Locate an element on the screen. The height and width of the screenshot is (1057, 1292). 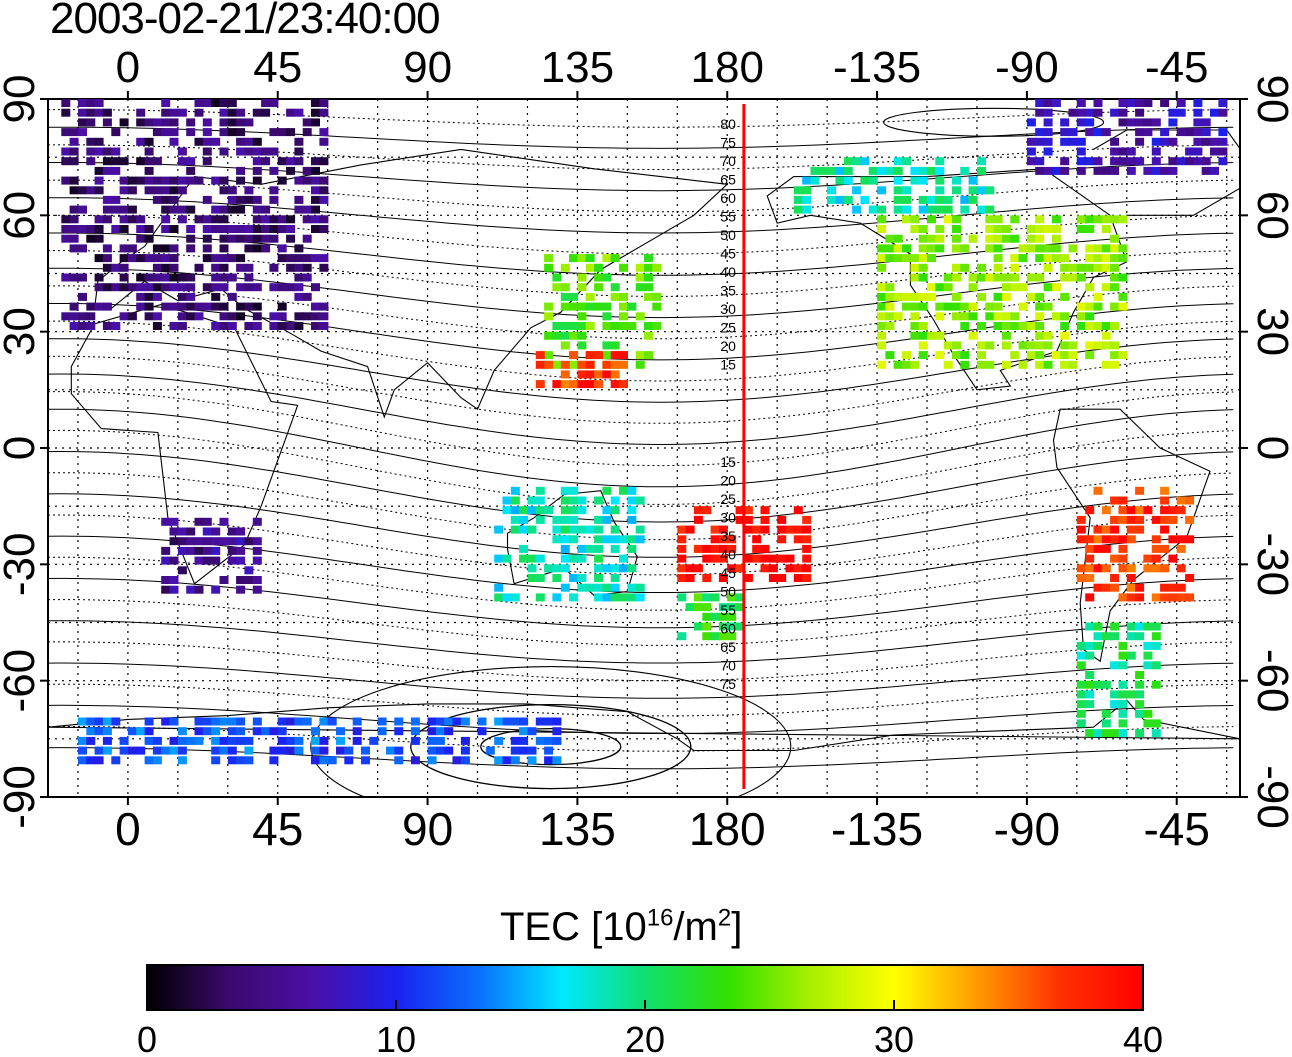
contour-label: 55 is located at coordinates (728, 217).